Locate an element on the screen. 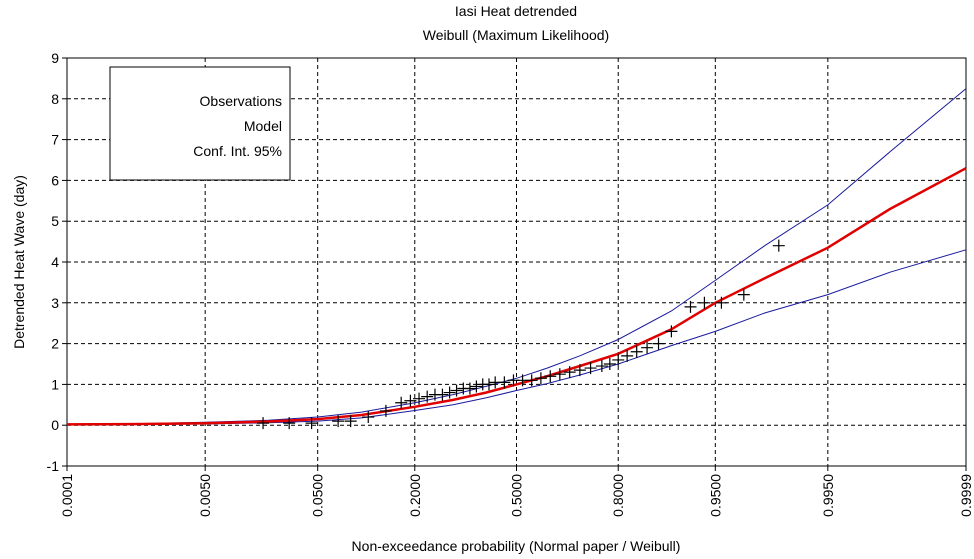 The width and height of the screenshot is (974, 559). y-tick-label: 2 is located at coordinates (55, 344).